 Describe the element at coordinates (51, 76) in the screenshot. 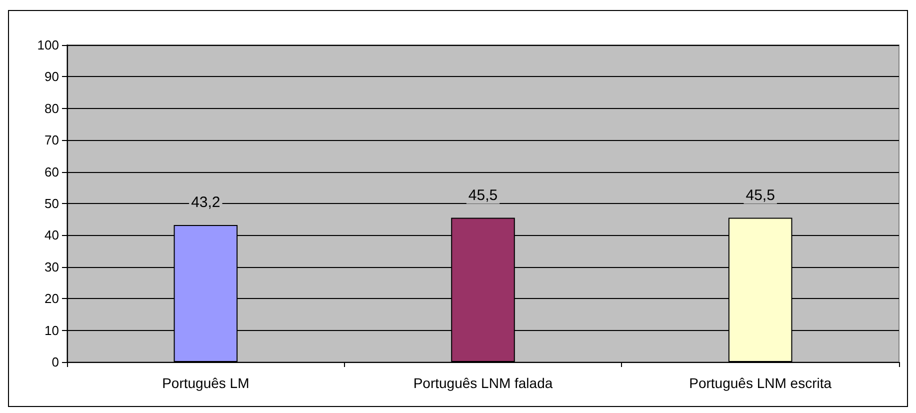

I see `y-tick-label: 90` at that location.